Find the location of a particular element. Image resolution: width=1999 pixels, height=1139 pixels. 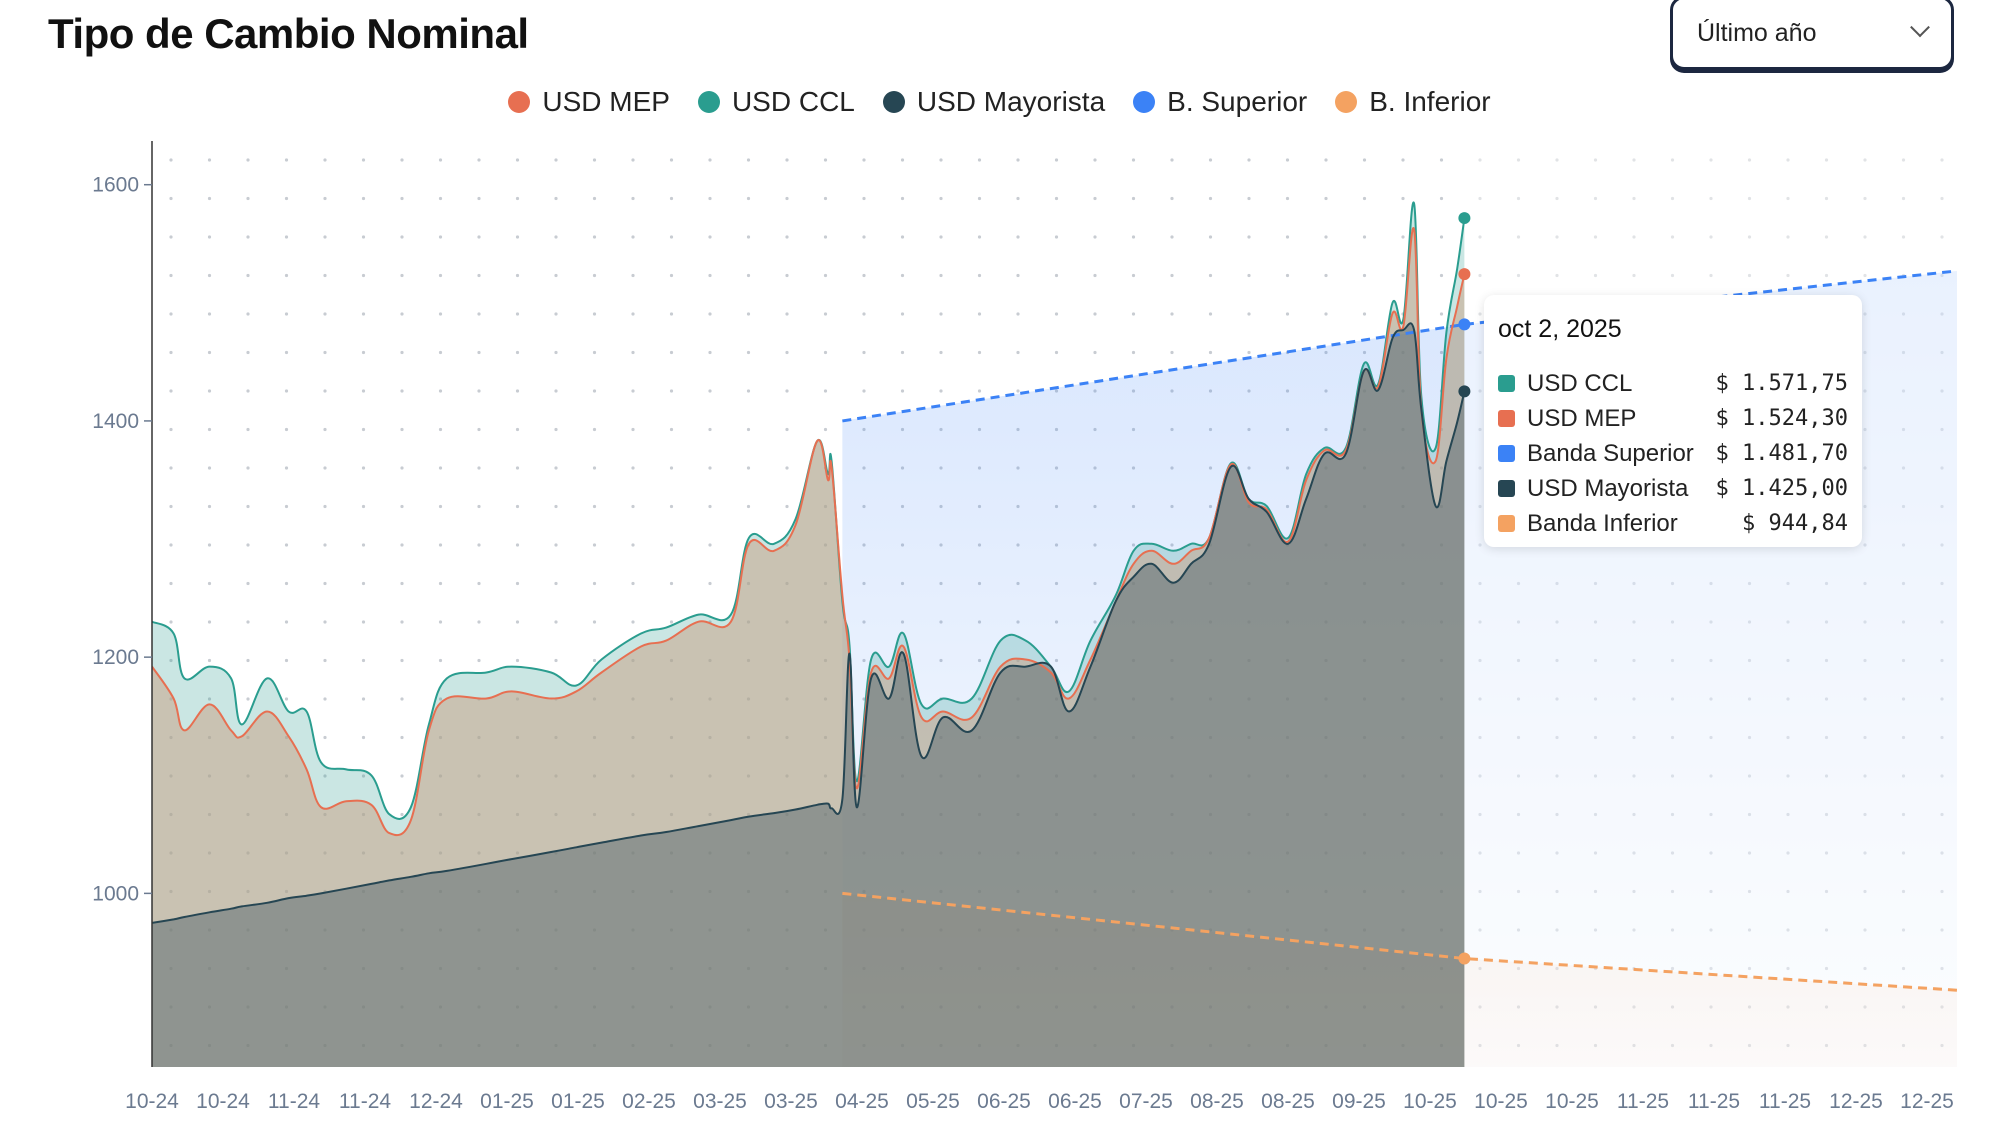

period-select: Último año is located at coordinates (1812, 35).